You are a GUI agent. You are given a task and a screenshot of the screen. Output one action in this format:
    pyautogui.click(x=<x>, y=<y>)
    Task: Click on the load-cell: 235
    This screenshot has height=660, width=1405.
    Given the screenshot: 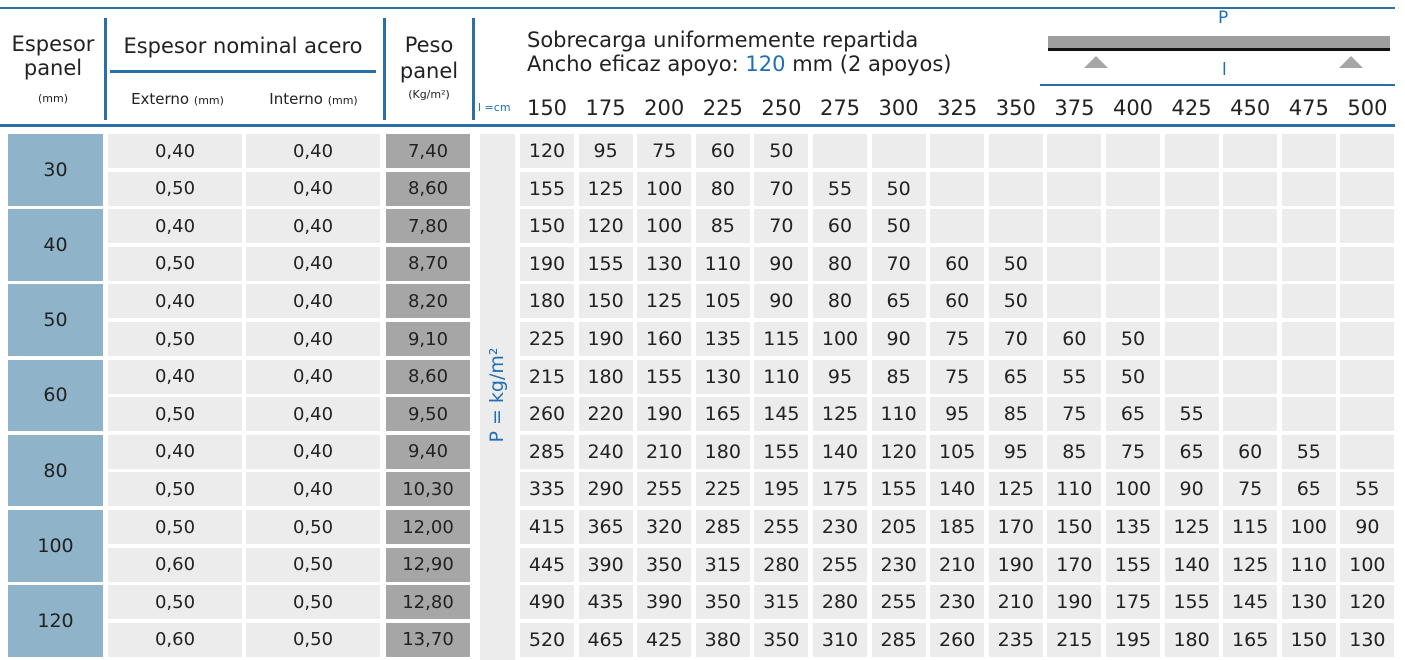 What is the action you would take?
    pyautogui.click(x=1015, y=639)
    